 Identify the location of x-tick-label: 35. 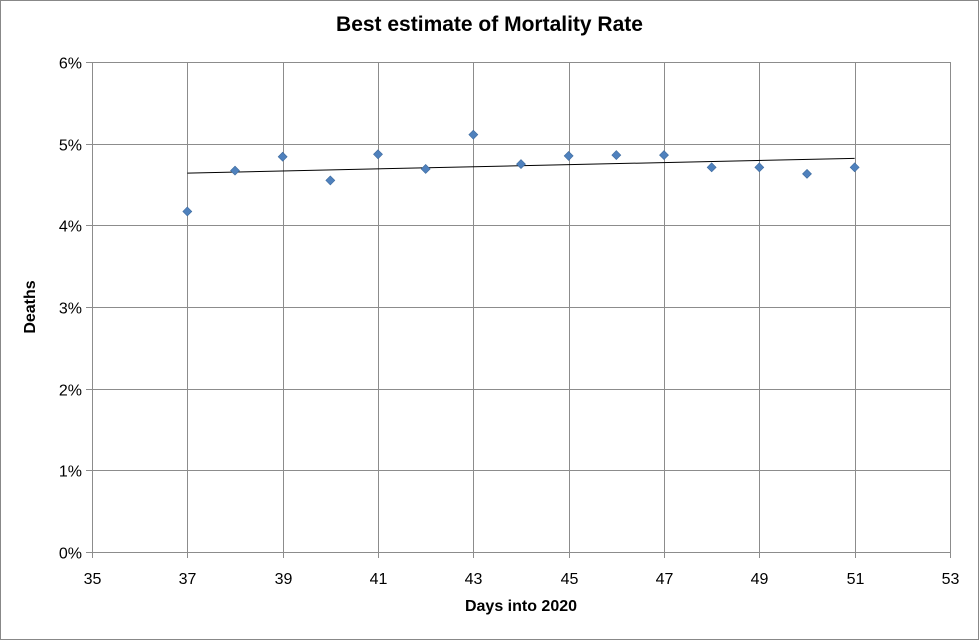
(93, 579).